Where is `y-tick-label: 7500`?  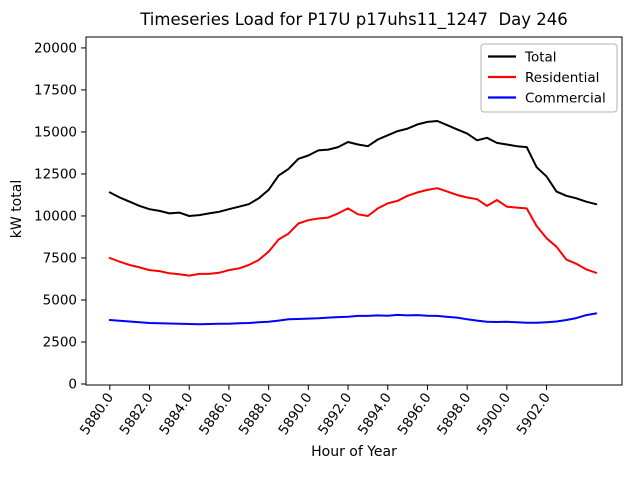 y-tick-label: 7500 is located at coordinates (60, 258).